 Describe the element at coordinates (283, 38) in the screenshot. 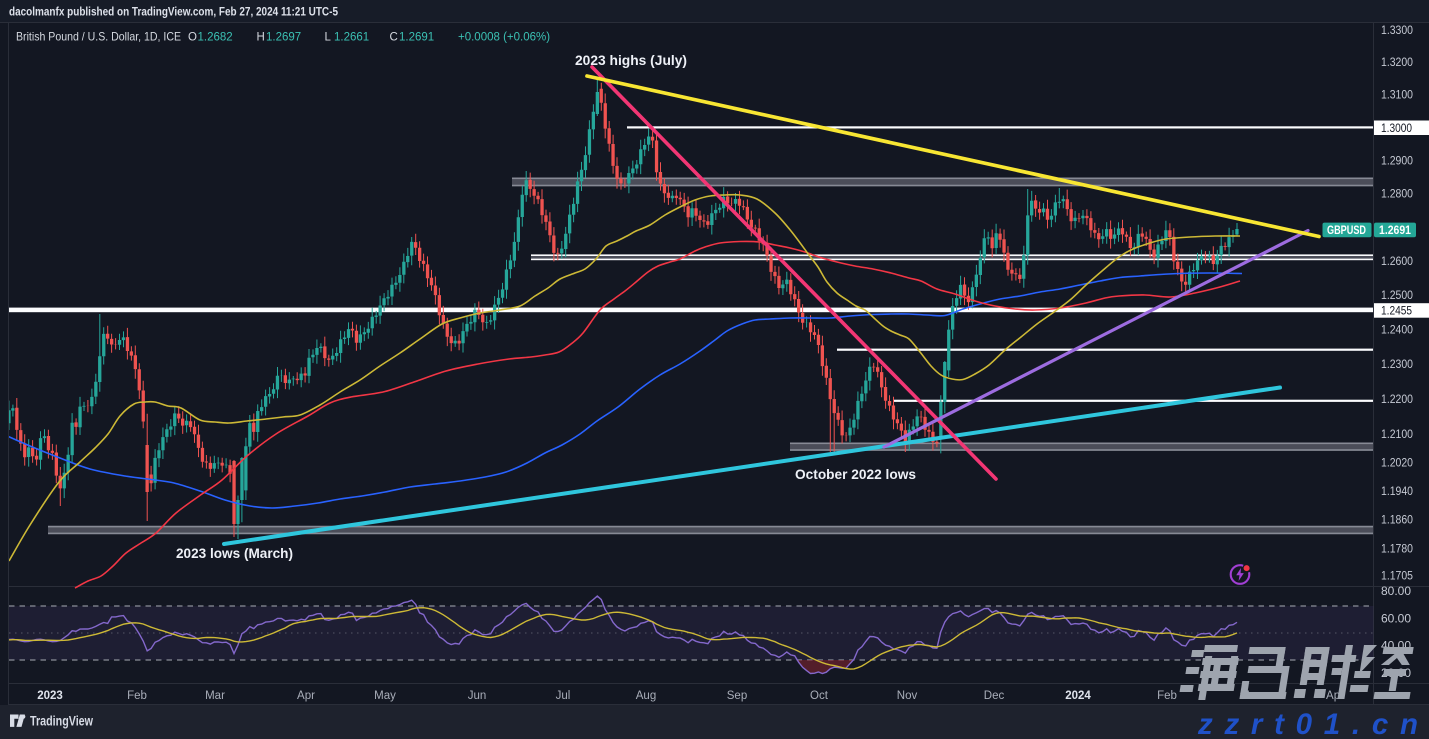

I see `svg-text: 1.2697` at that location.